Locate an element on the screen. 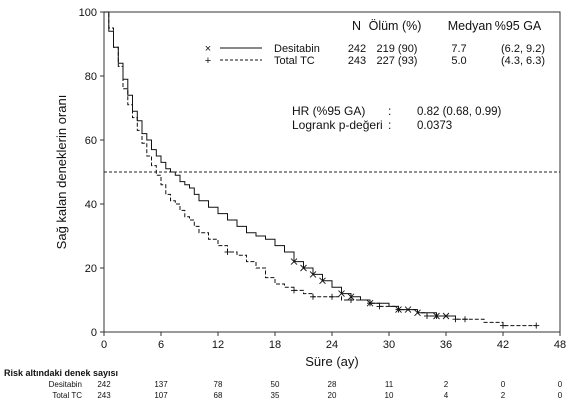  risk-cell: 137 is located at coordinates (161, 384).